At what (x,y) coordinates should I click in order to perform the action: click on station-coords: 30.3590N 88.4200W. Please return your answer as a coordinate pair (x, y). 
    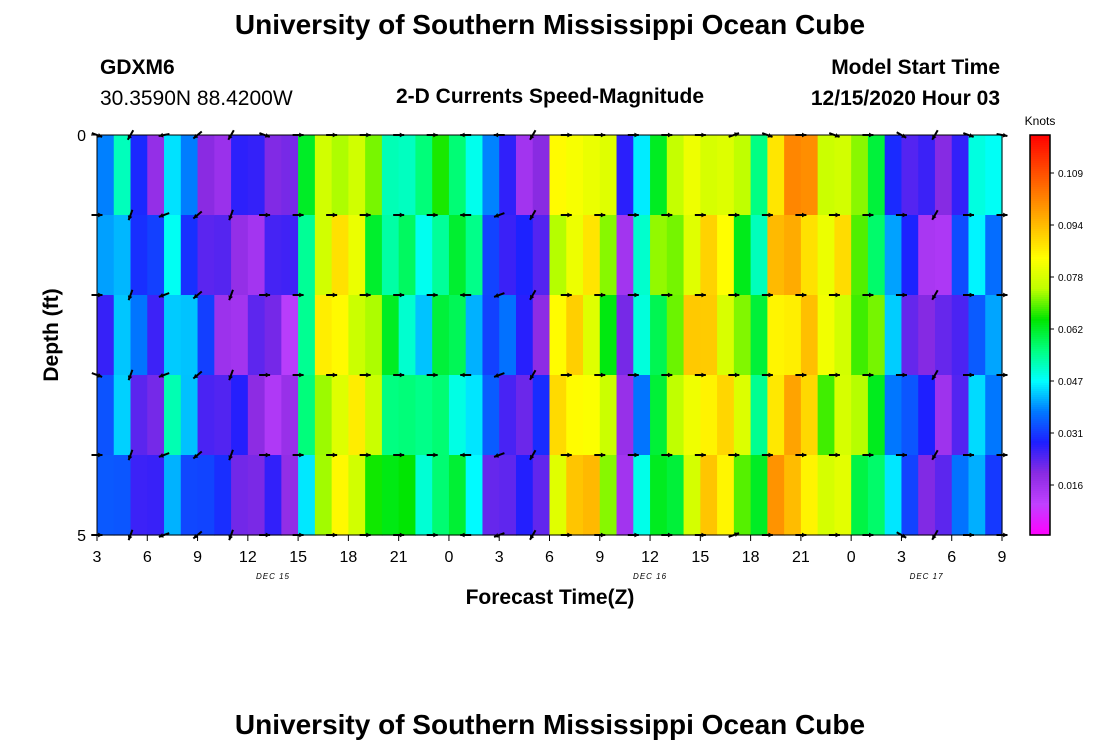
    Looking at the image, I should click on (196, 98).